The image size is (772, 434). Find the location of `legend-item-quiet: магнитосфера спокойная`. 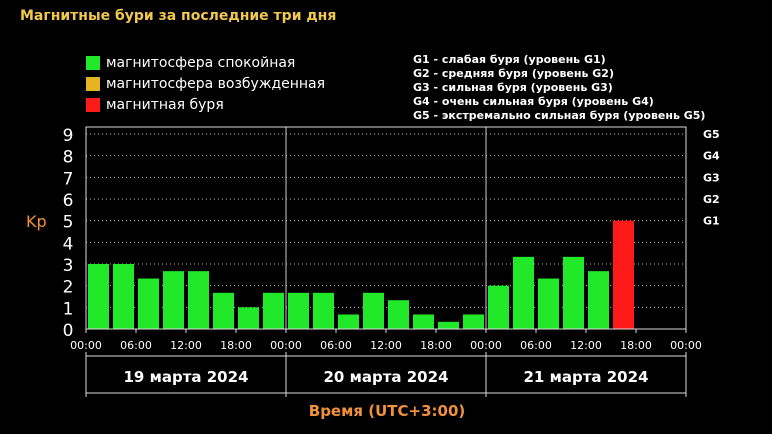

legend-item-quiet: магнитосфера спокойная is located at coordinates (205, 62).